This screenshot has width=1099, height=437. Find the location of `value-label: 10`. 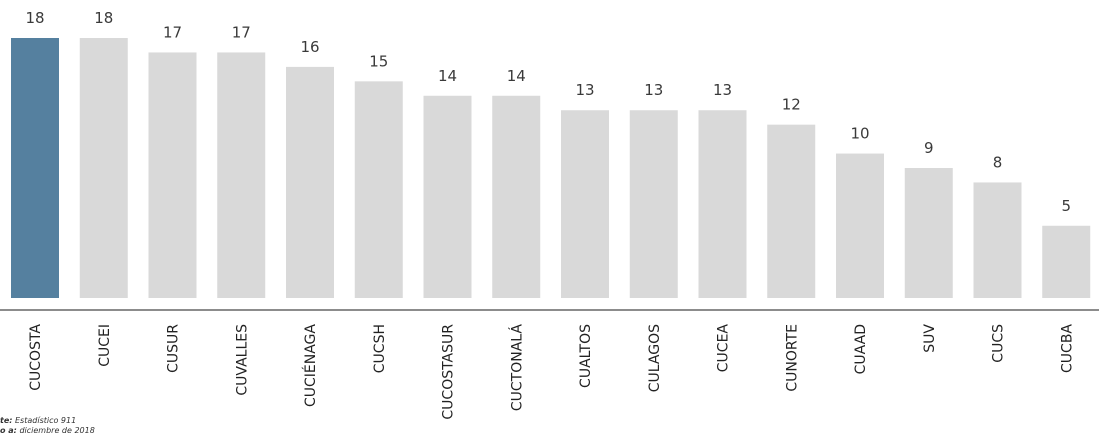

value-label: 10 is located at coordinates (859, 134).